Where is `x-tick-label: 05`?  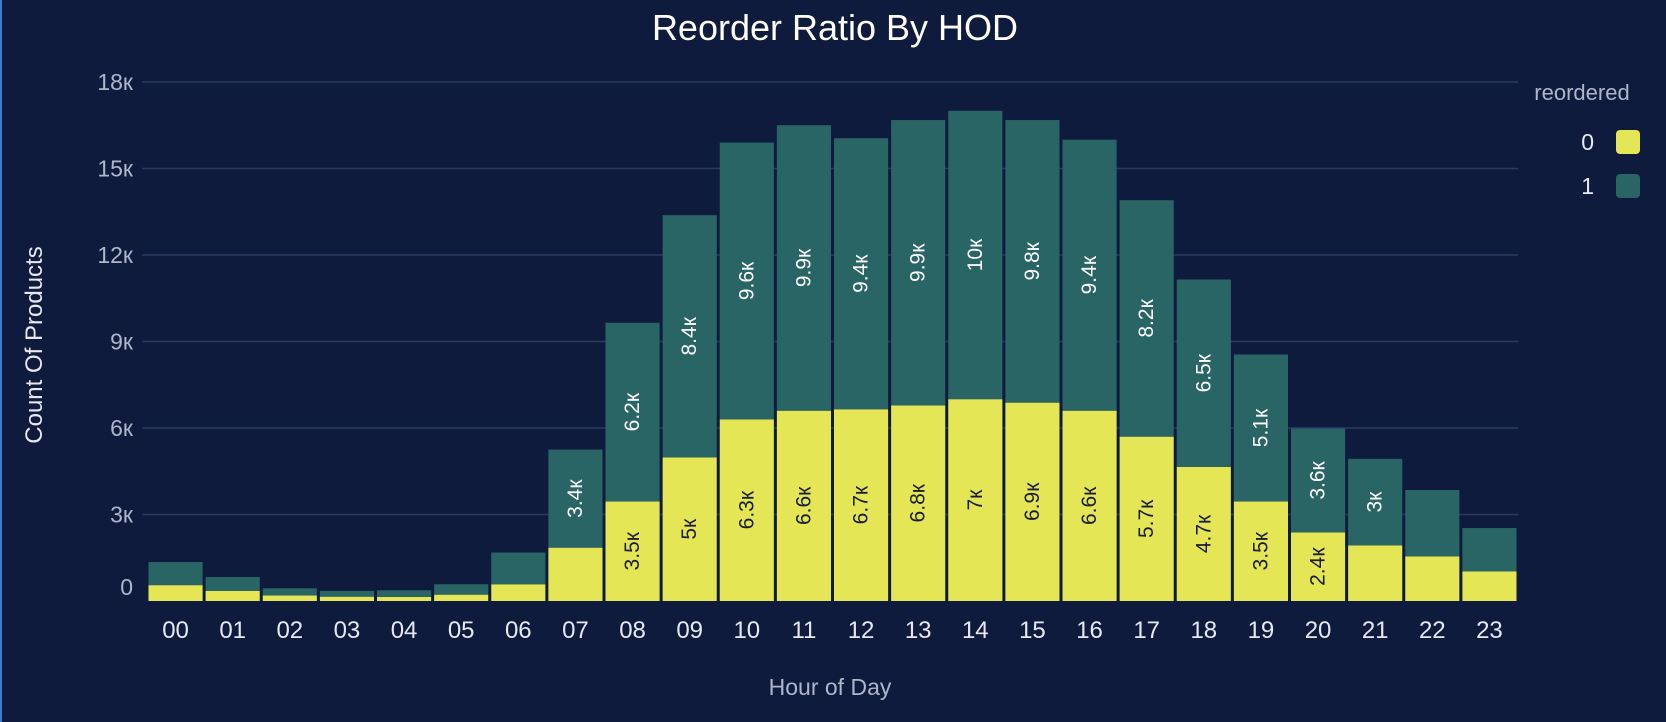
x-tick-label: 05 is located at coordinates (461, 630).